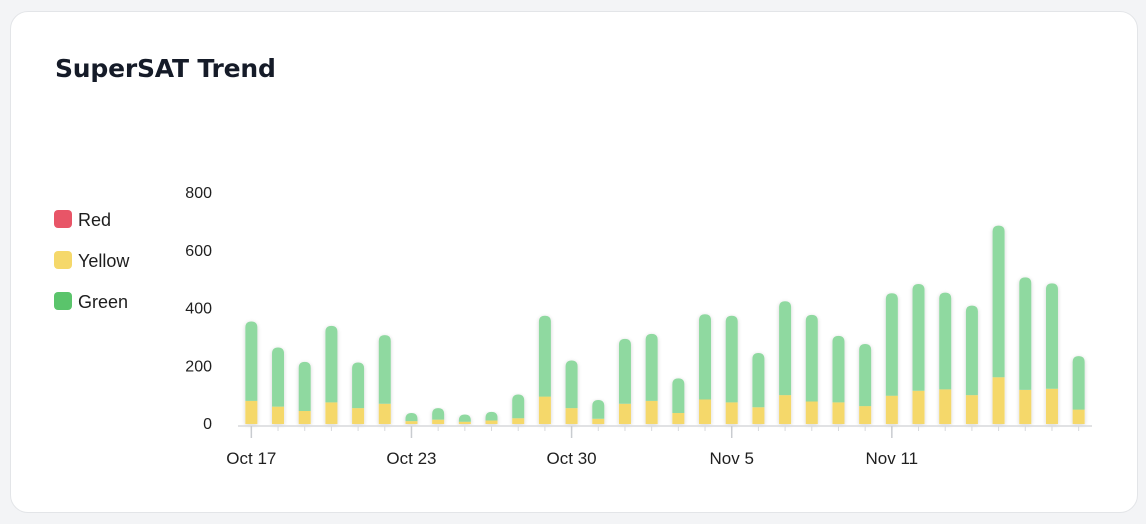 The width and height of the screenshot is (1146, 524). What do you see at coordinates (91, 301) in the screenshot?
I see `legend-item-green: Green` at bounding box center [91, 301].